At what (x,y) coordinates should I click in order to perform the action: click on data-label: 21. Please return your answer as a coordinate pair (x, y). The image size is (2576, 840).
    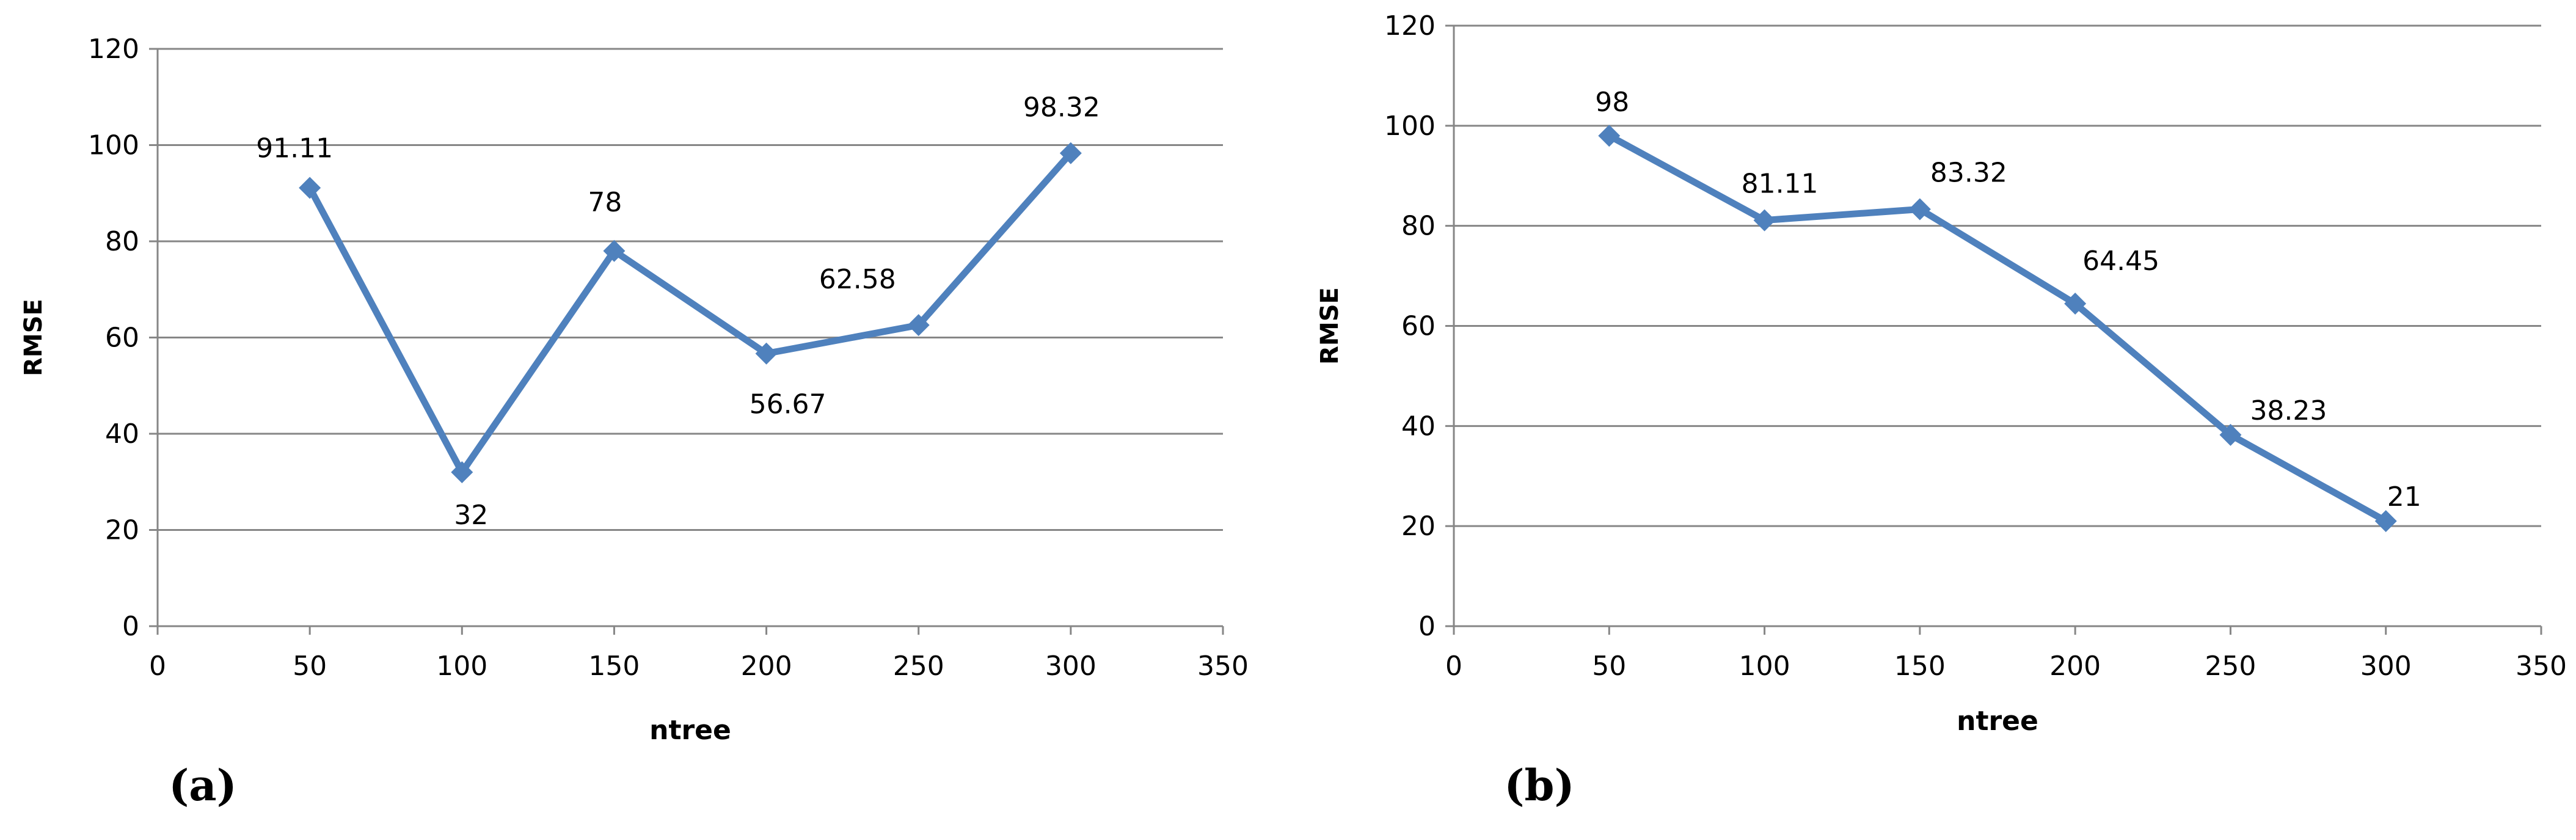
    Looking at the image, I should click on (2404, 497).